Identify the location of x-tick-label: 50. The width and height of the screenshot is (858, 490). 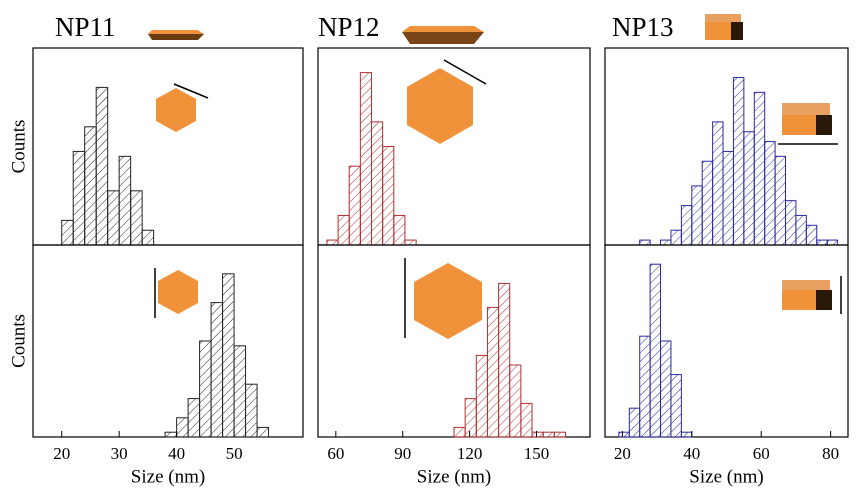
(234, 453).